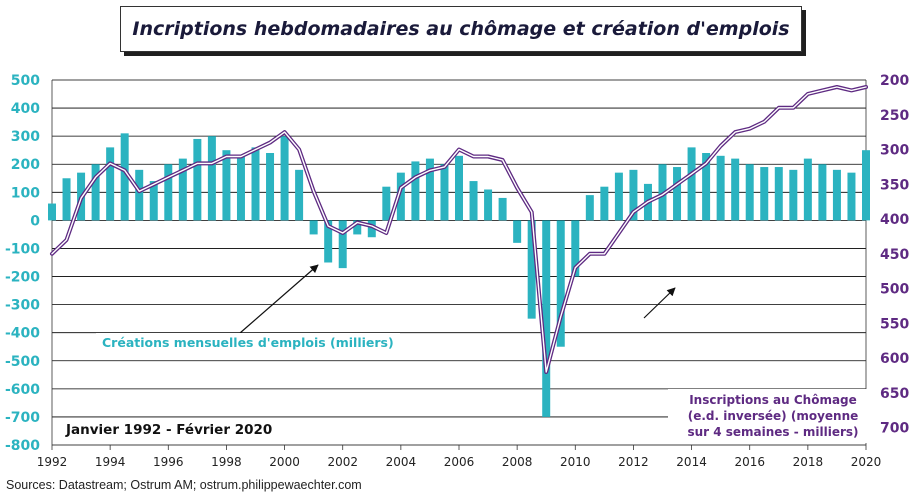 The image size is (918, 499). Describe the element at coordinates (22, 418) in the screenshot. I see `left-tick-label: -700` at that location.